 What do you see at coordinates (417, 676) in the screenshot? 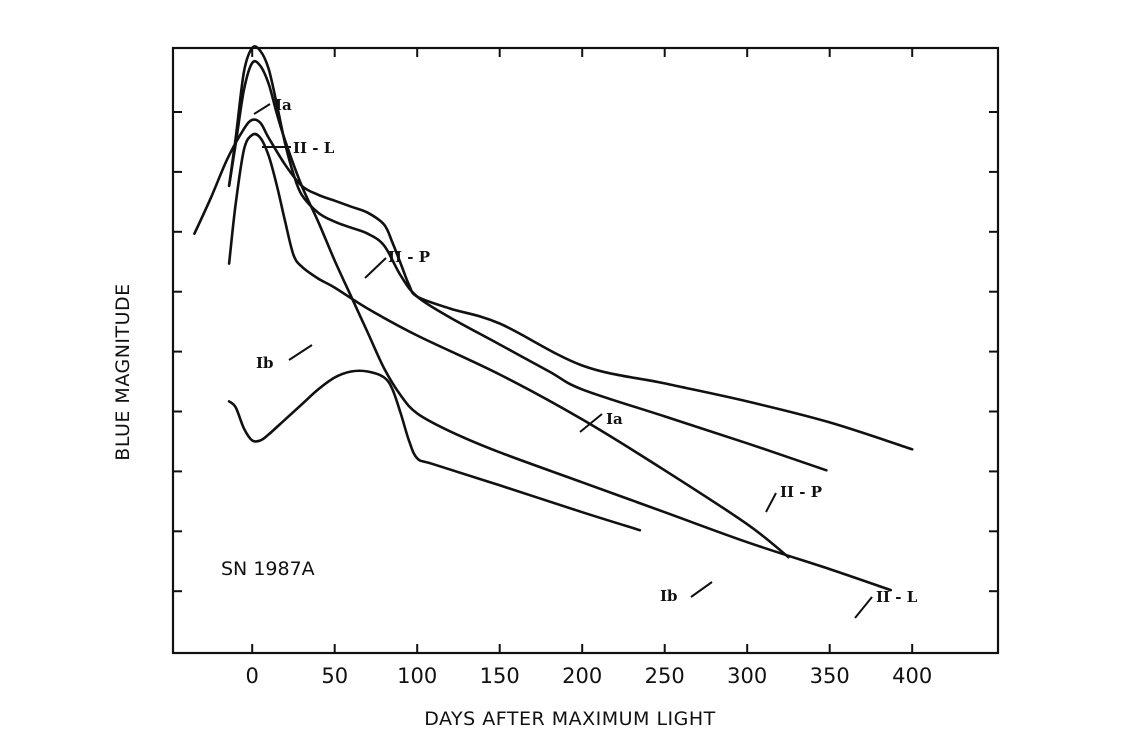
I see `x-tick-label: 100` at bounding box center [417, 676].